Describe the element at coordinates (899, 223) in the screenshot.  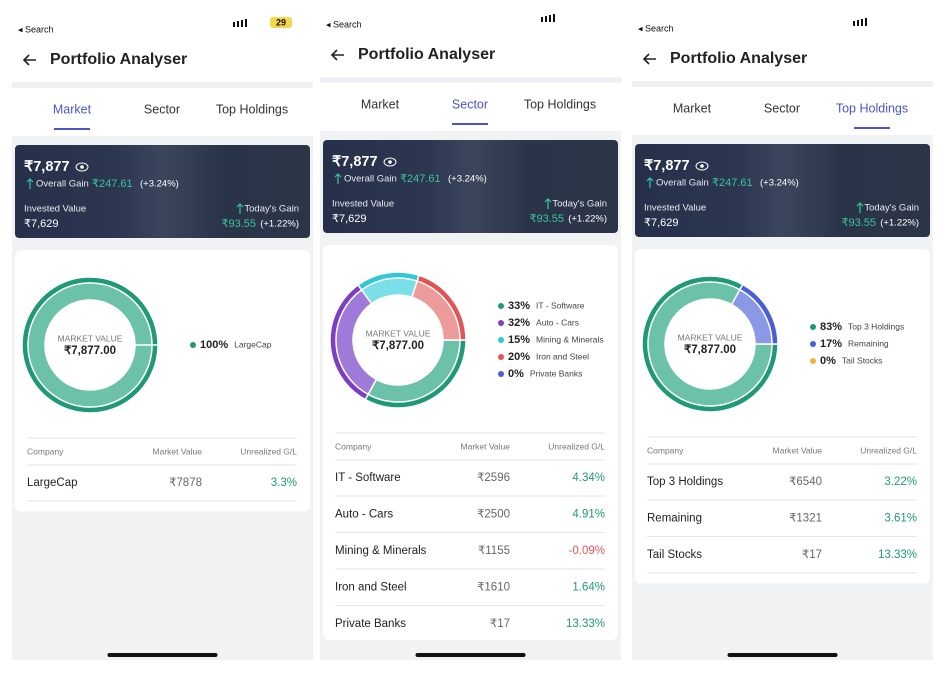
I see `todays-gain-pct: (+1.22%)` at that location.